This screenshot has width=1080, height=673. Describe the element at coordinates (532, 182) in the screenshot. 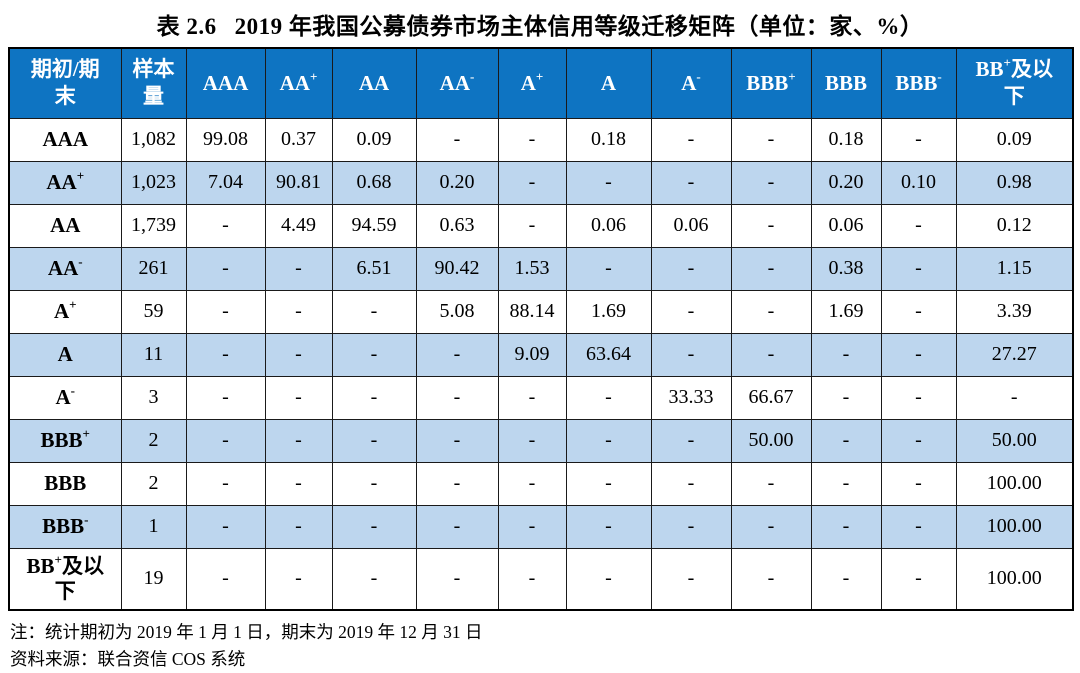

I see `matrix-cell-AAplus-to-Aplus: -` at that location.